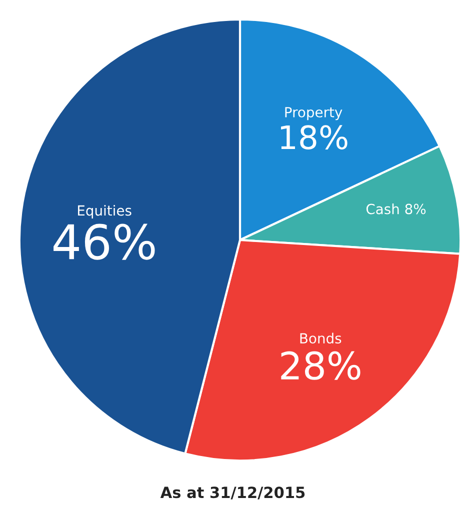 The image size is (466, 517). What do you see at coordinates (321, 338) in the screenshot?
I see `slice-label: Bonds` at bounding box center [321, 338].